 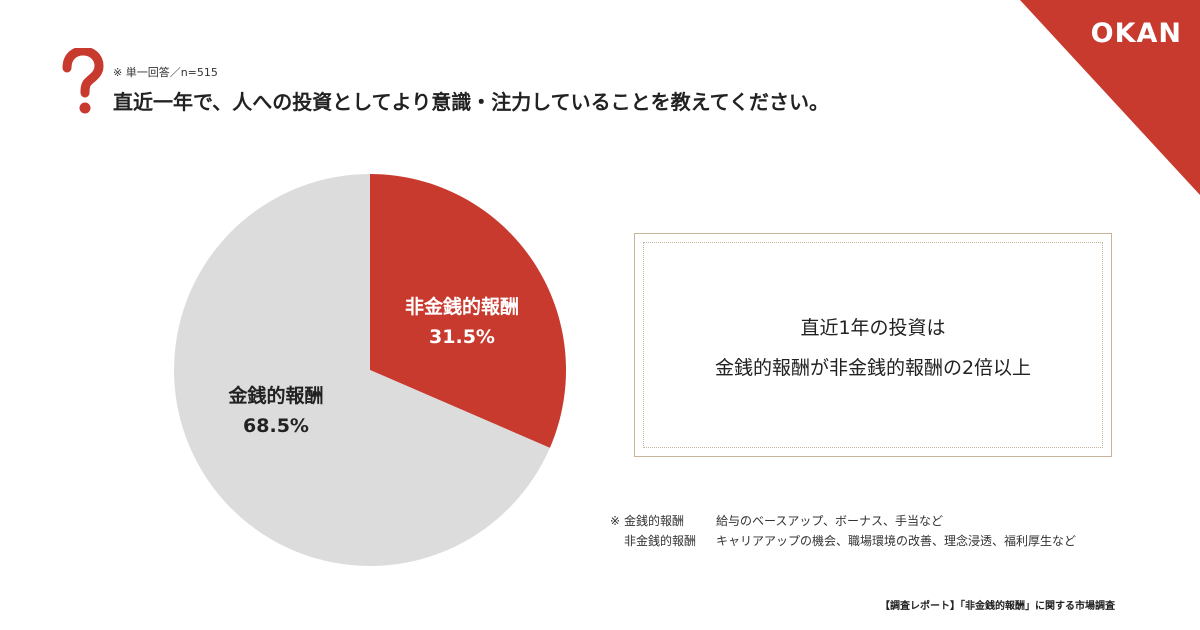 What do you see at coordinates (276, 426) in the screenshot?
I see `slice-value-monetary: 68.5%` at bounding box center [276, 426].